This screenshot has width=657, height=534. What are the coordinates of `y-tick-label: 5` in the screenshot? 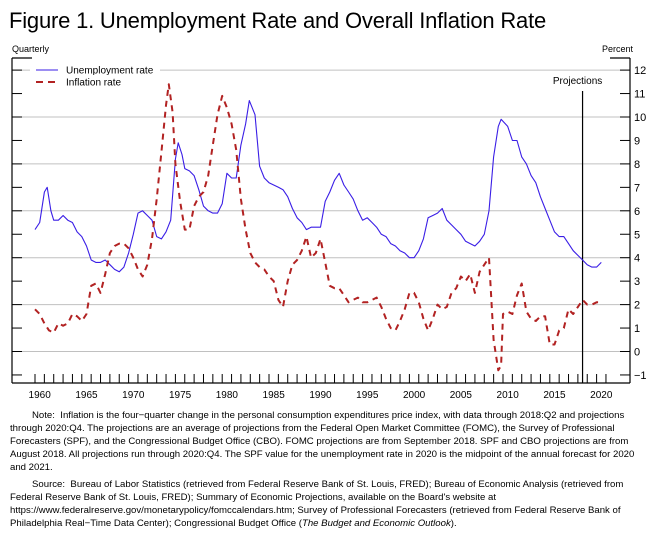 It's located at (637, 235).